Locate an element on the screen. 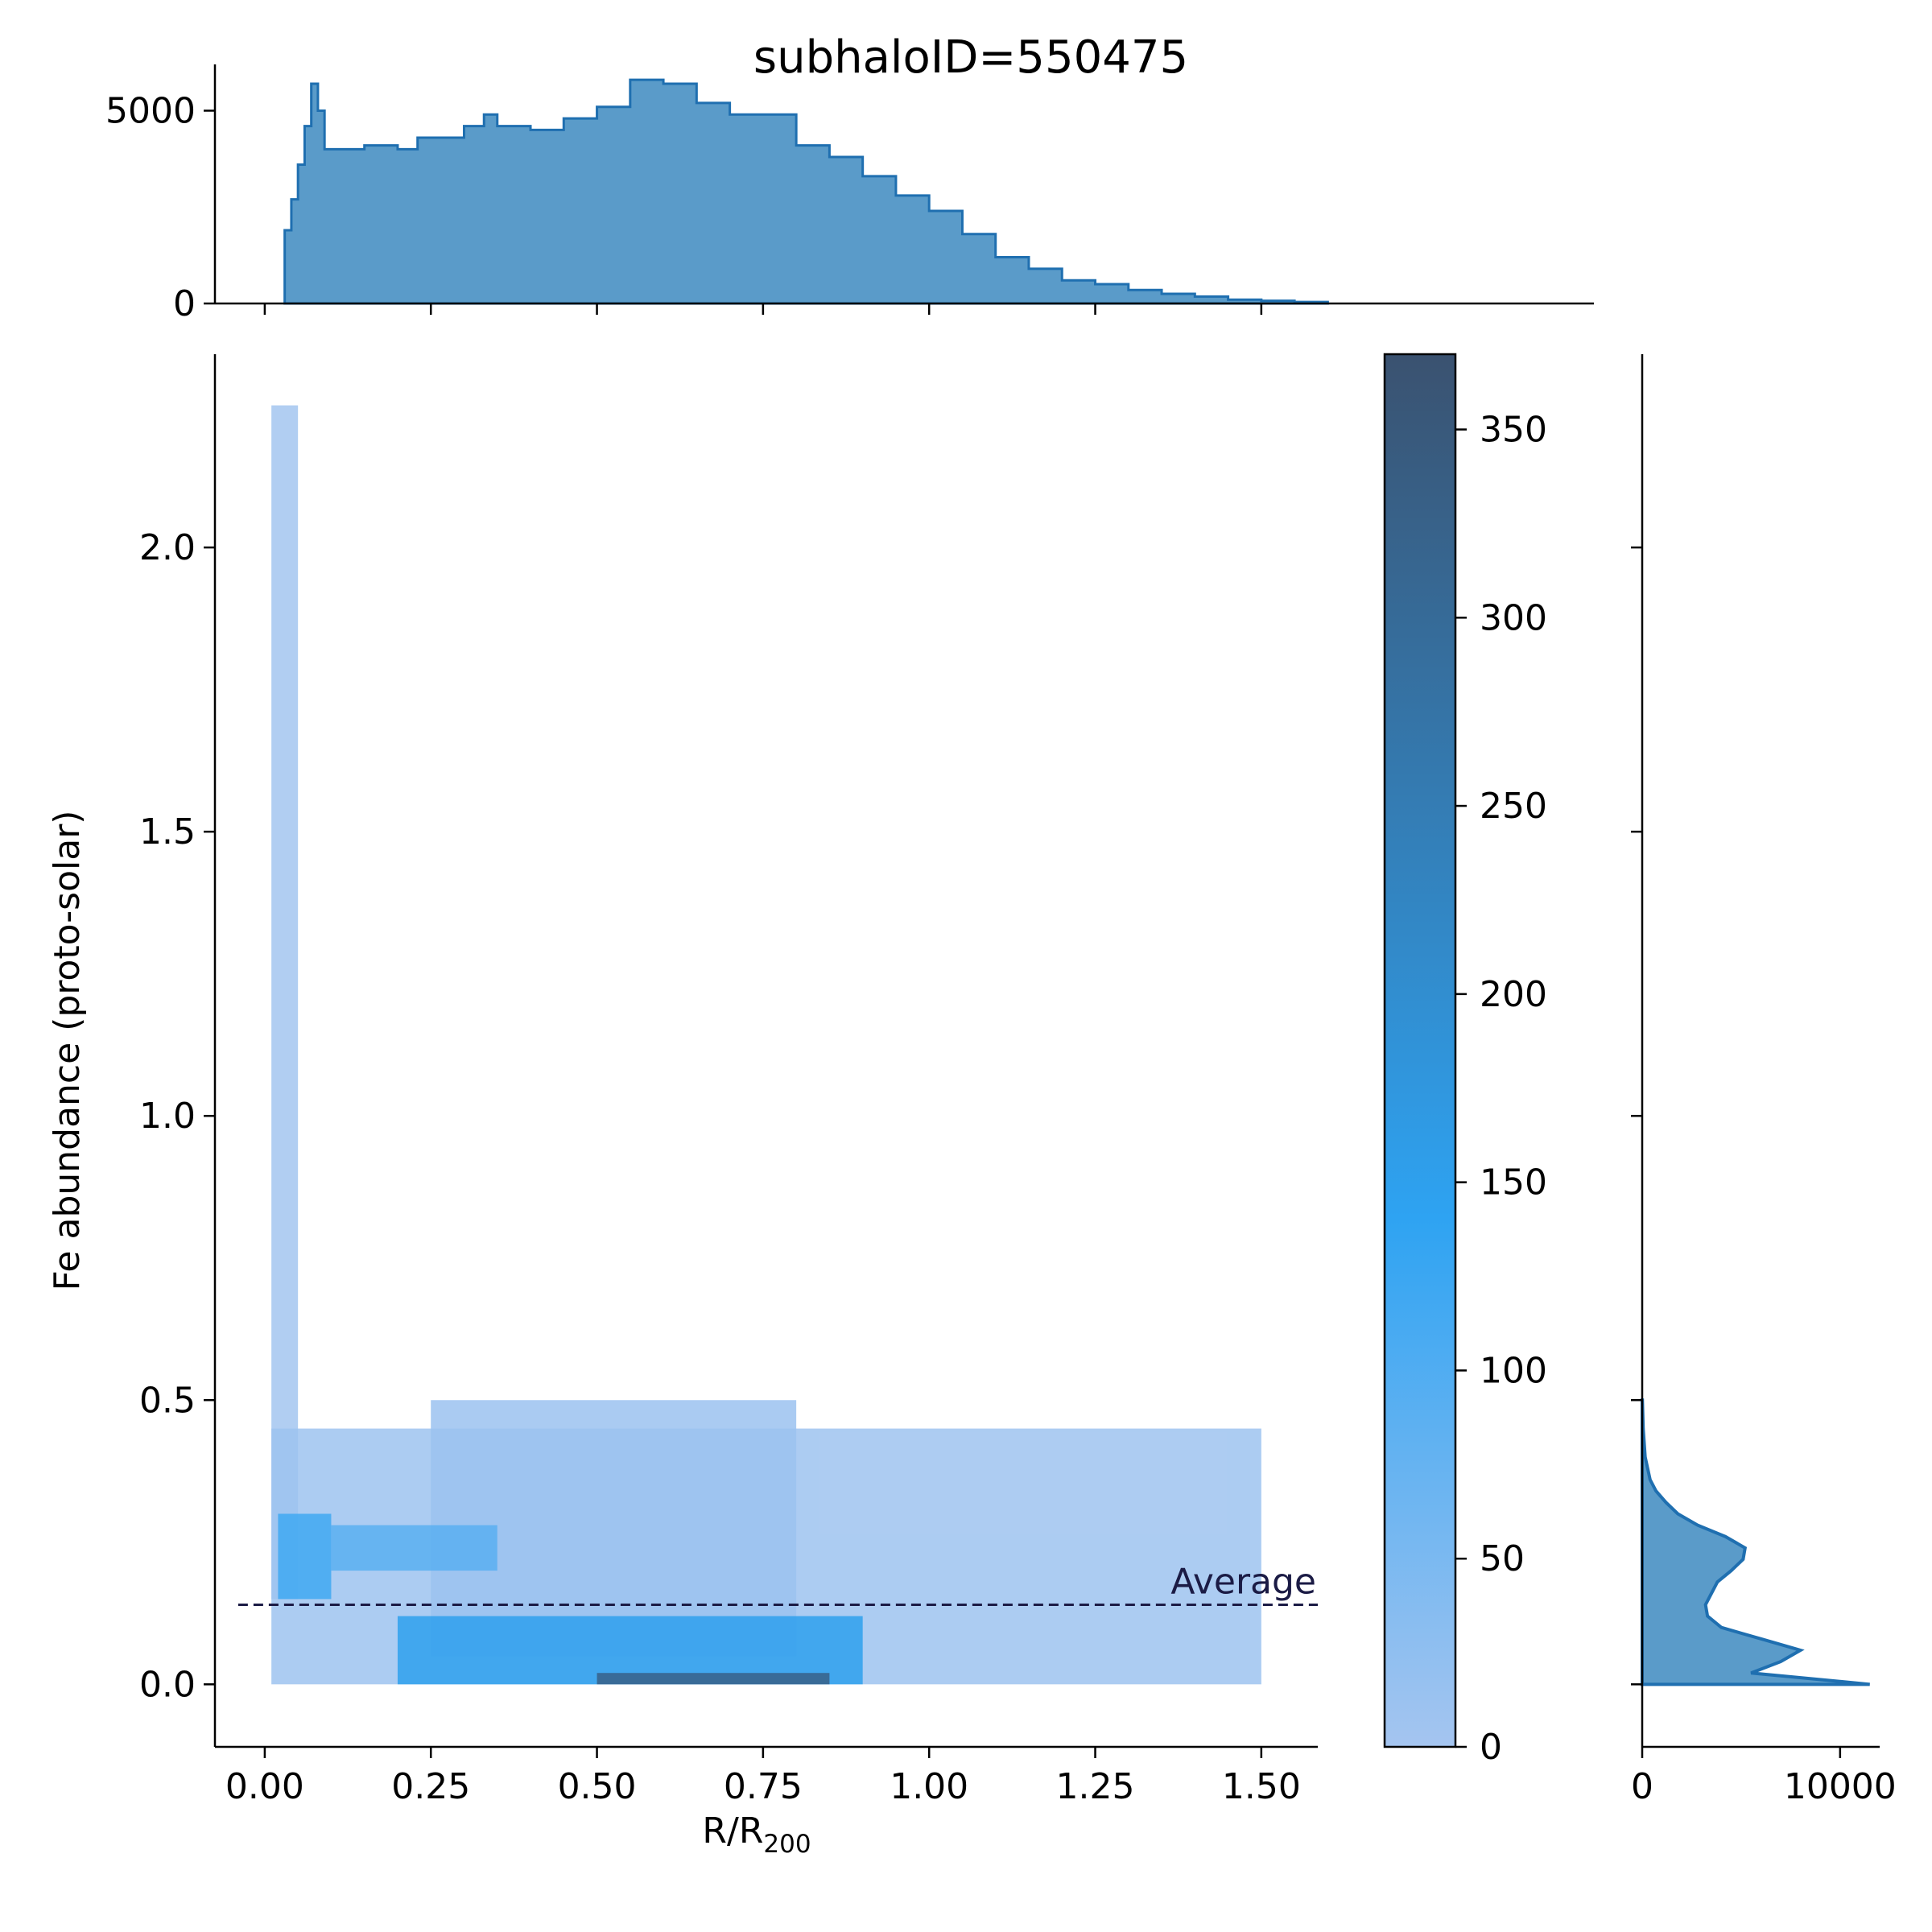 The image size is (1932, 1932). x-axis-label: R/R200 is located at coordinates (756, 1834).